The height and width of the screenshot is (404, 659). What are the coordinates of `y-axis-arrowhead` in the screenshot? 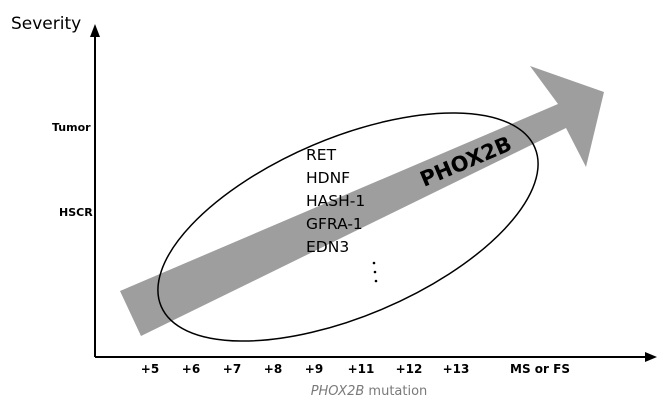 It's located at (95, 30).